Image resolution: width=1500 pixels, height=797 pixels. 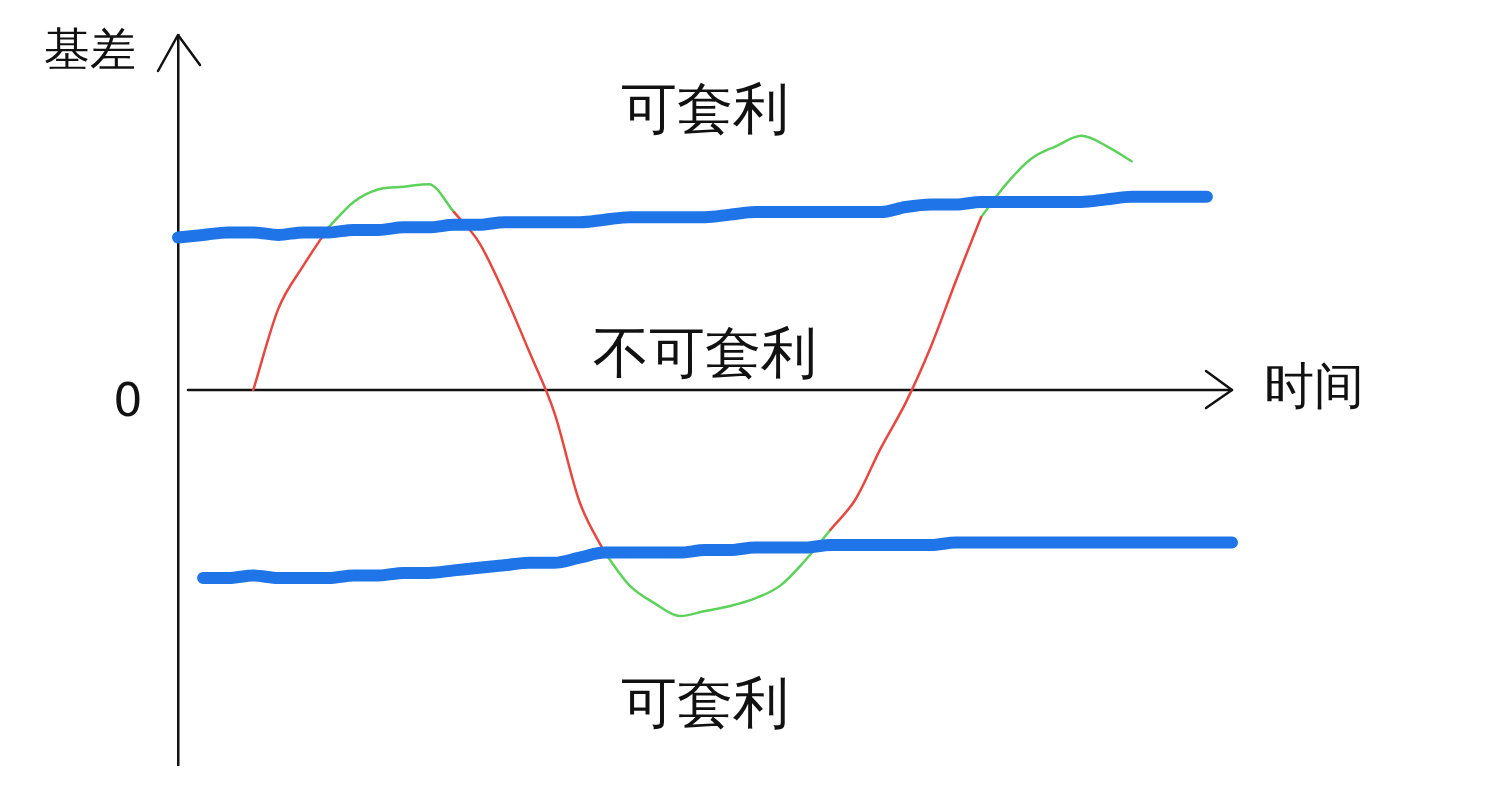 I want to click on ref-line-label: 0, so click(x=128, y=399).